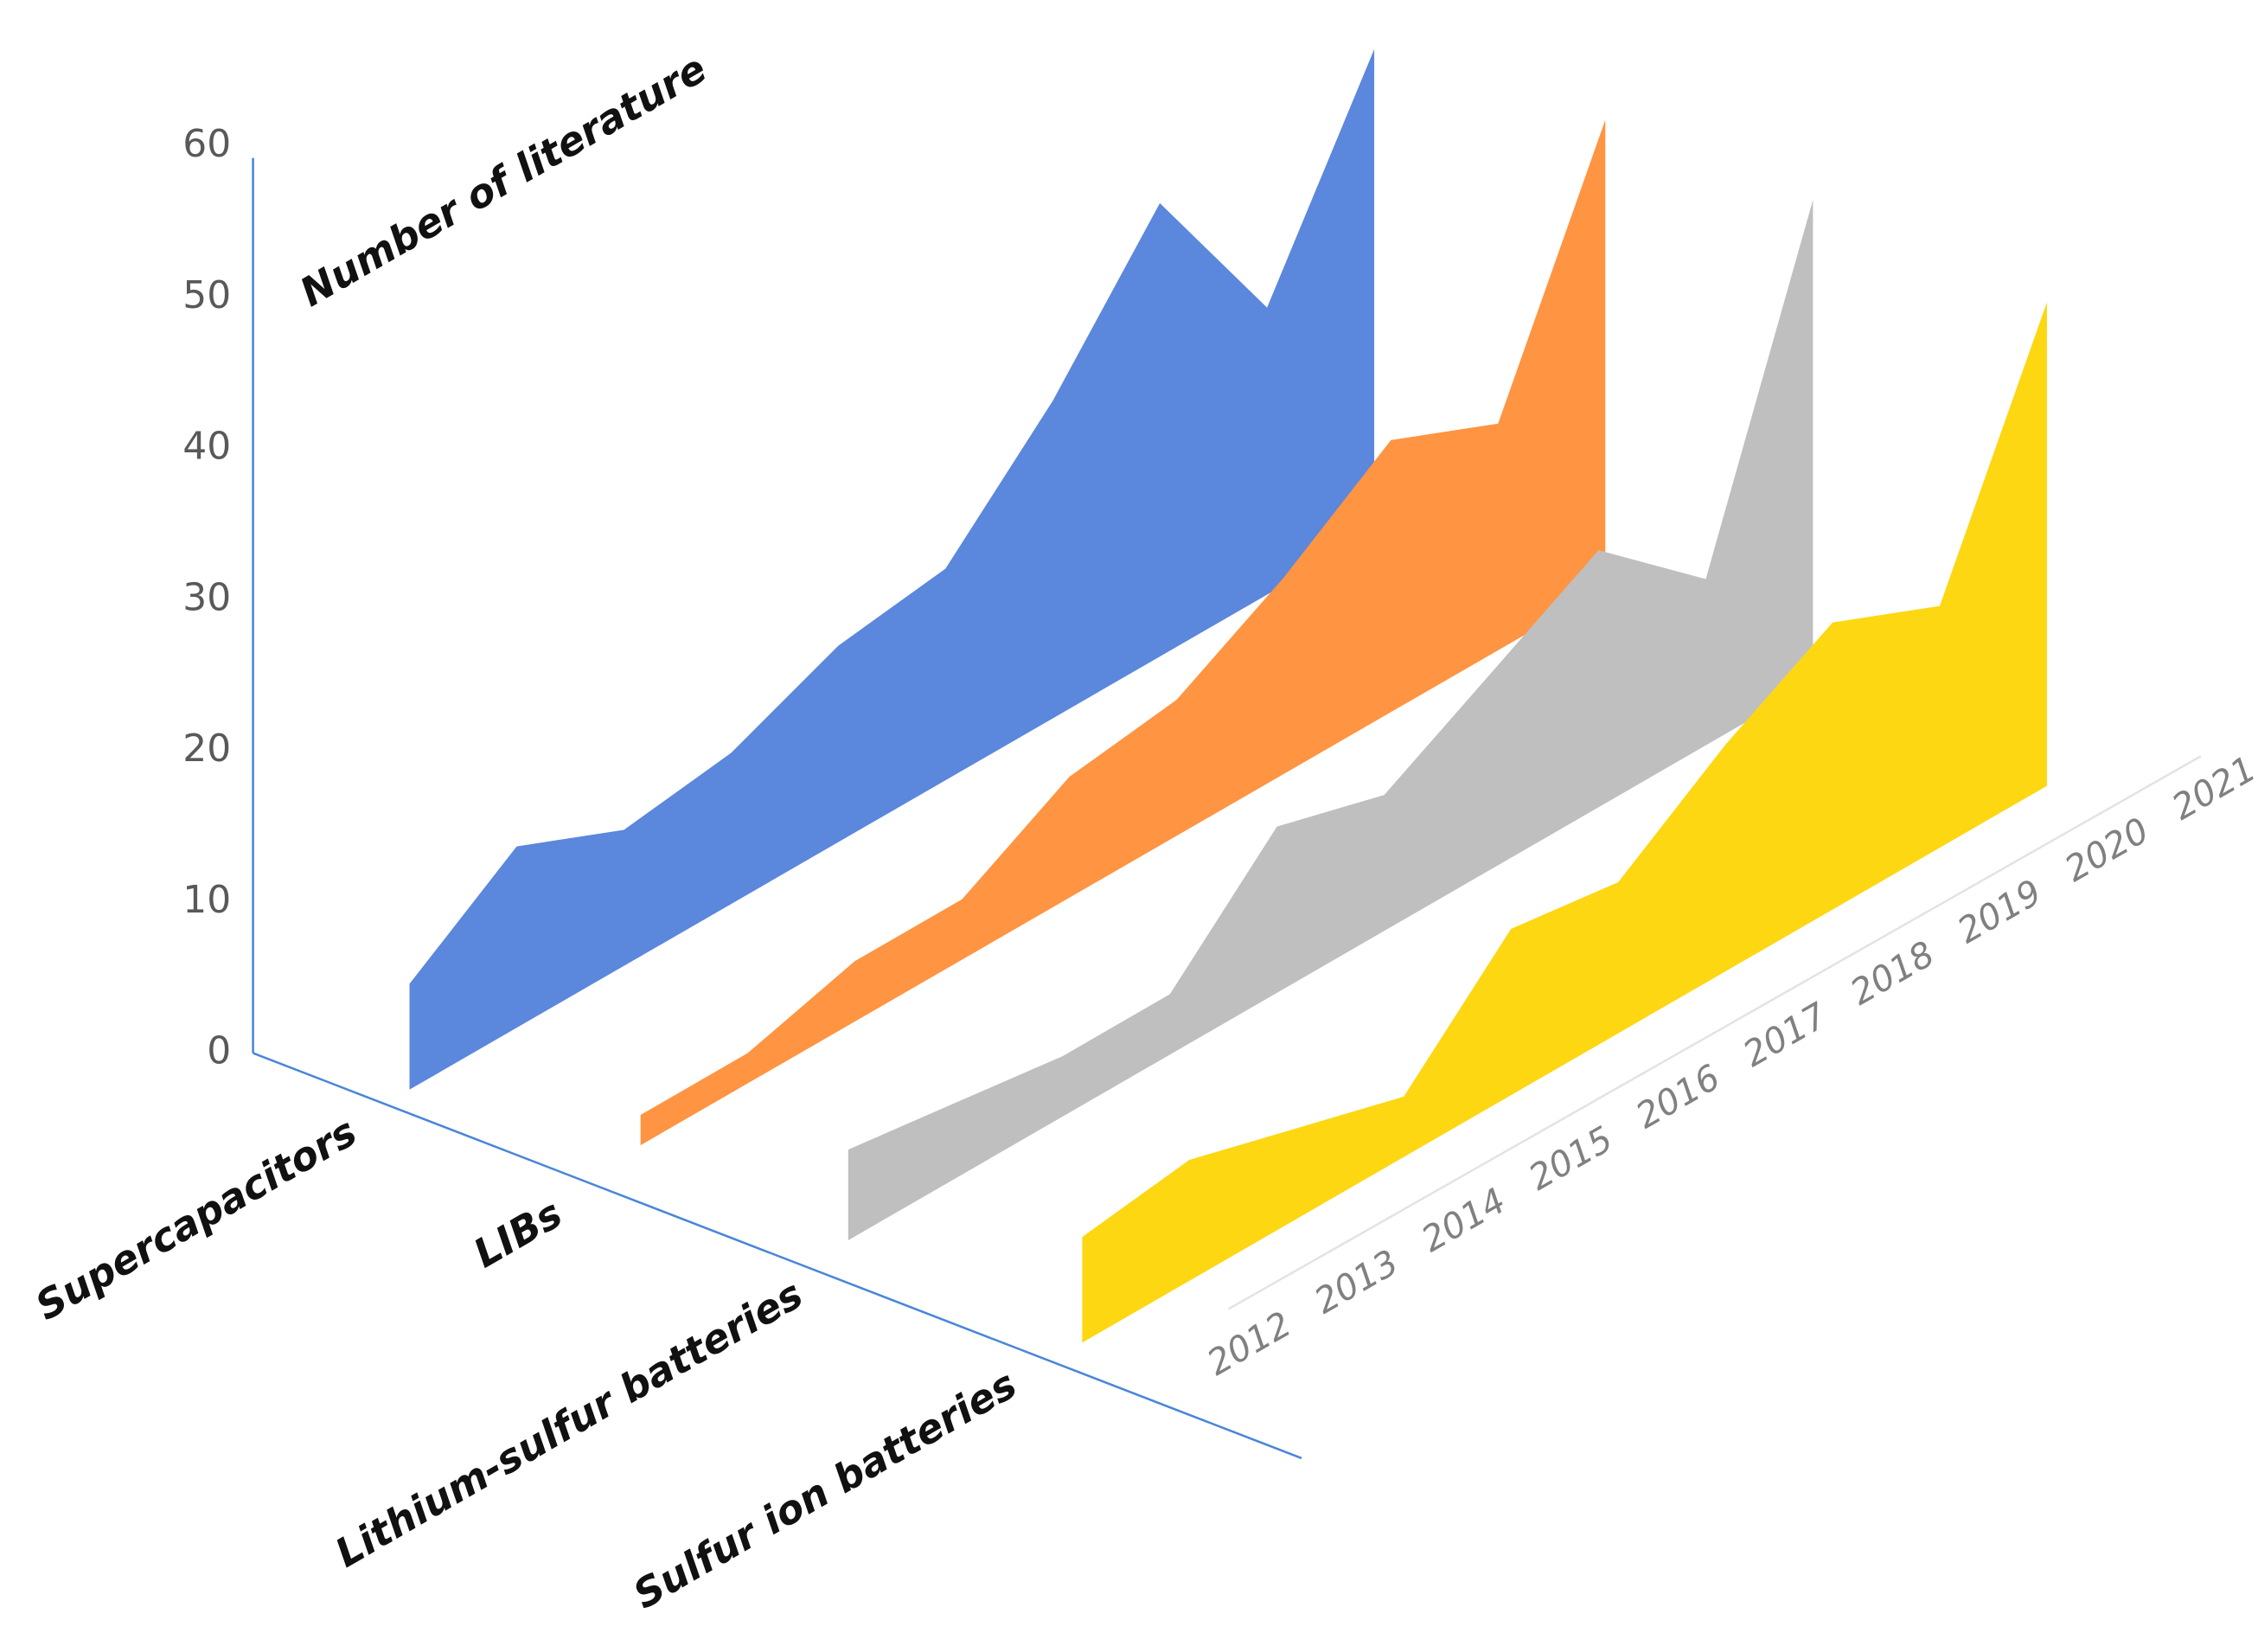 This screenshot has height=1652, width=2258. What do you see at coordinates (1677, 1096) in the screenshot?
I see `x-tick-label: 2016` at bounding box center [1677, 1096].